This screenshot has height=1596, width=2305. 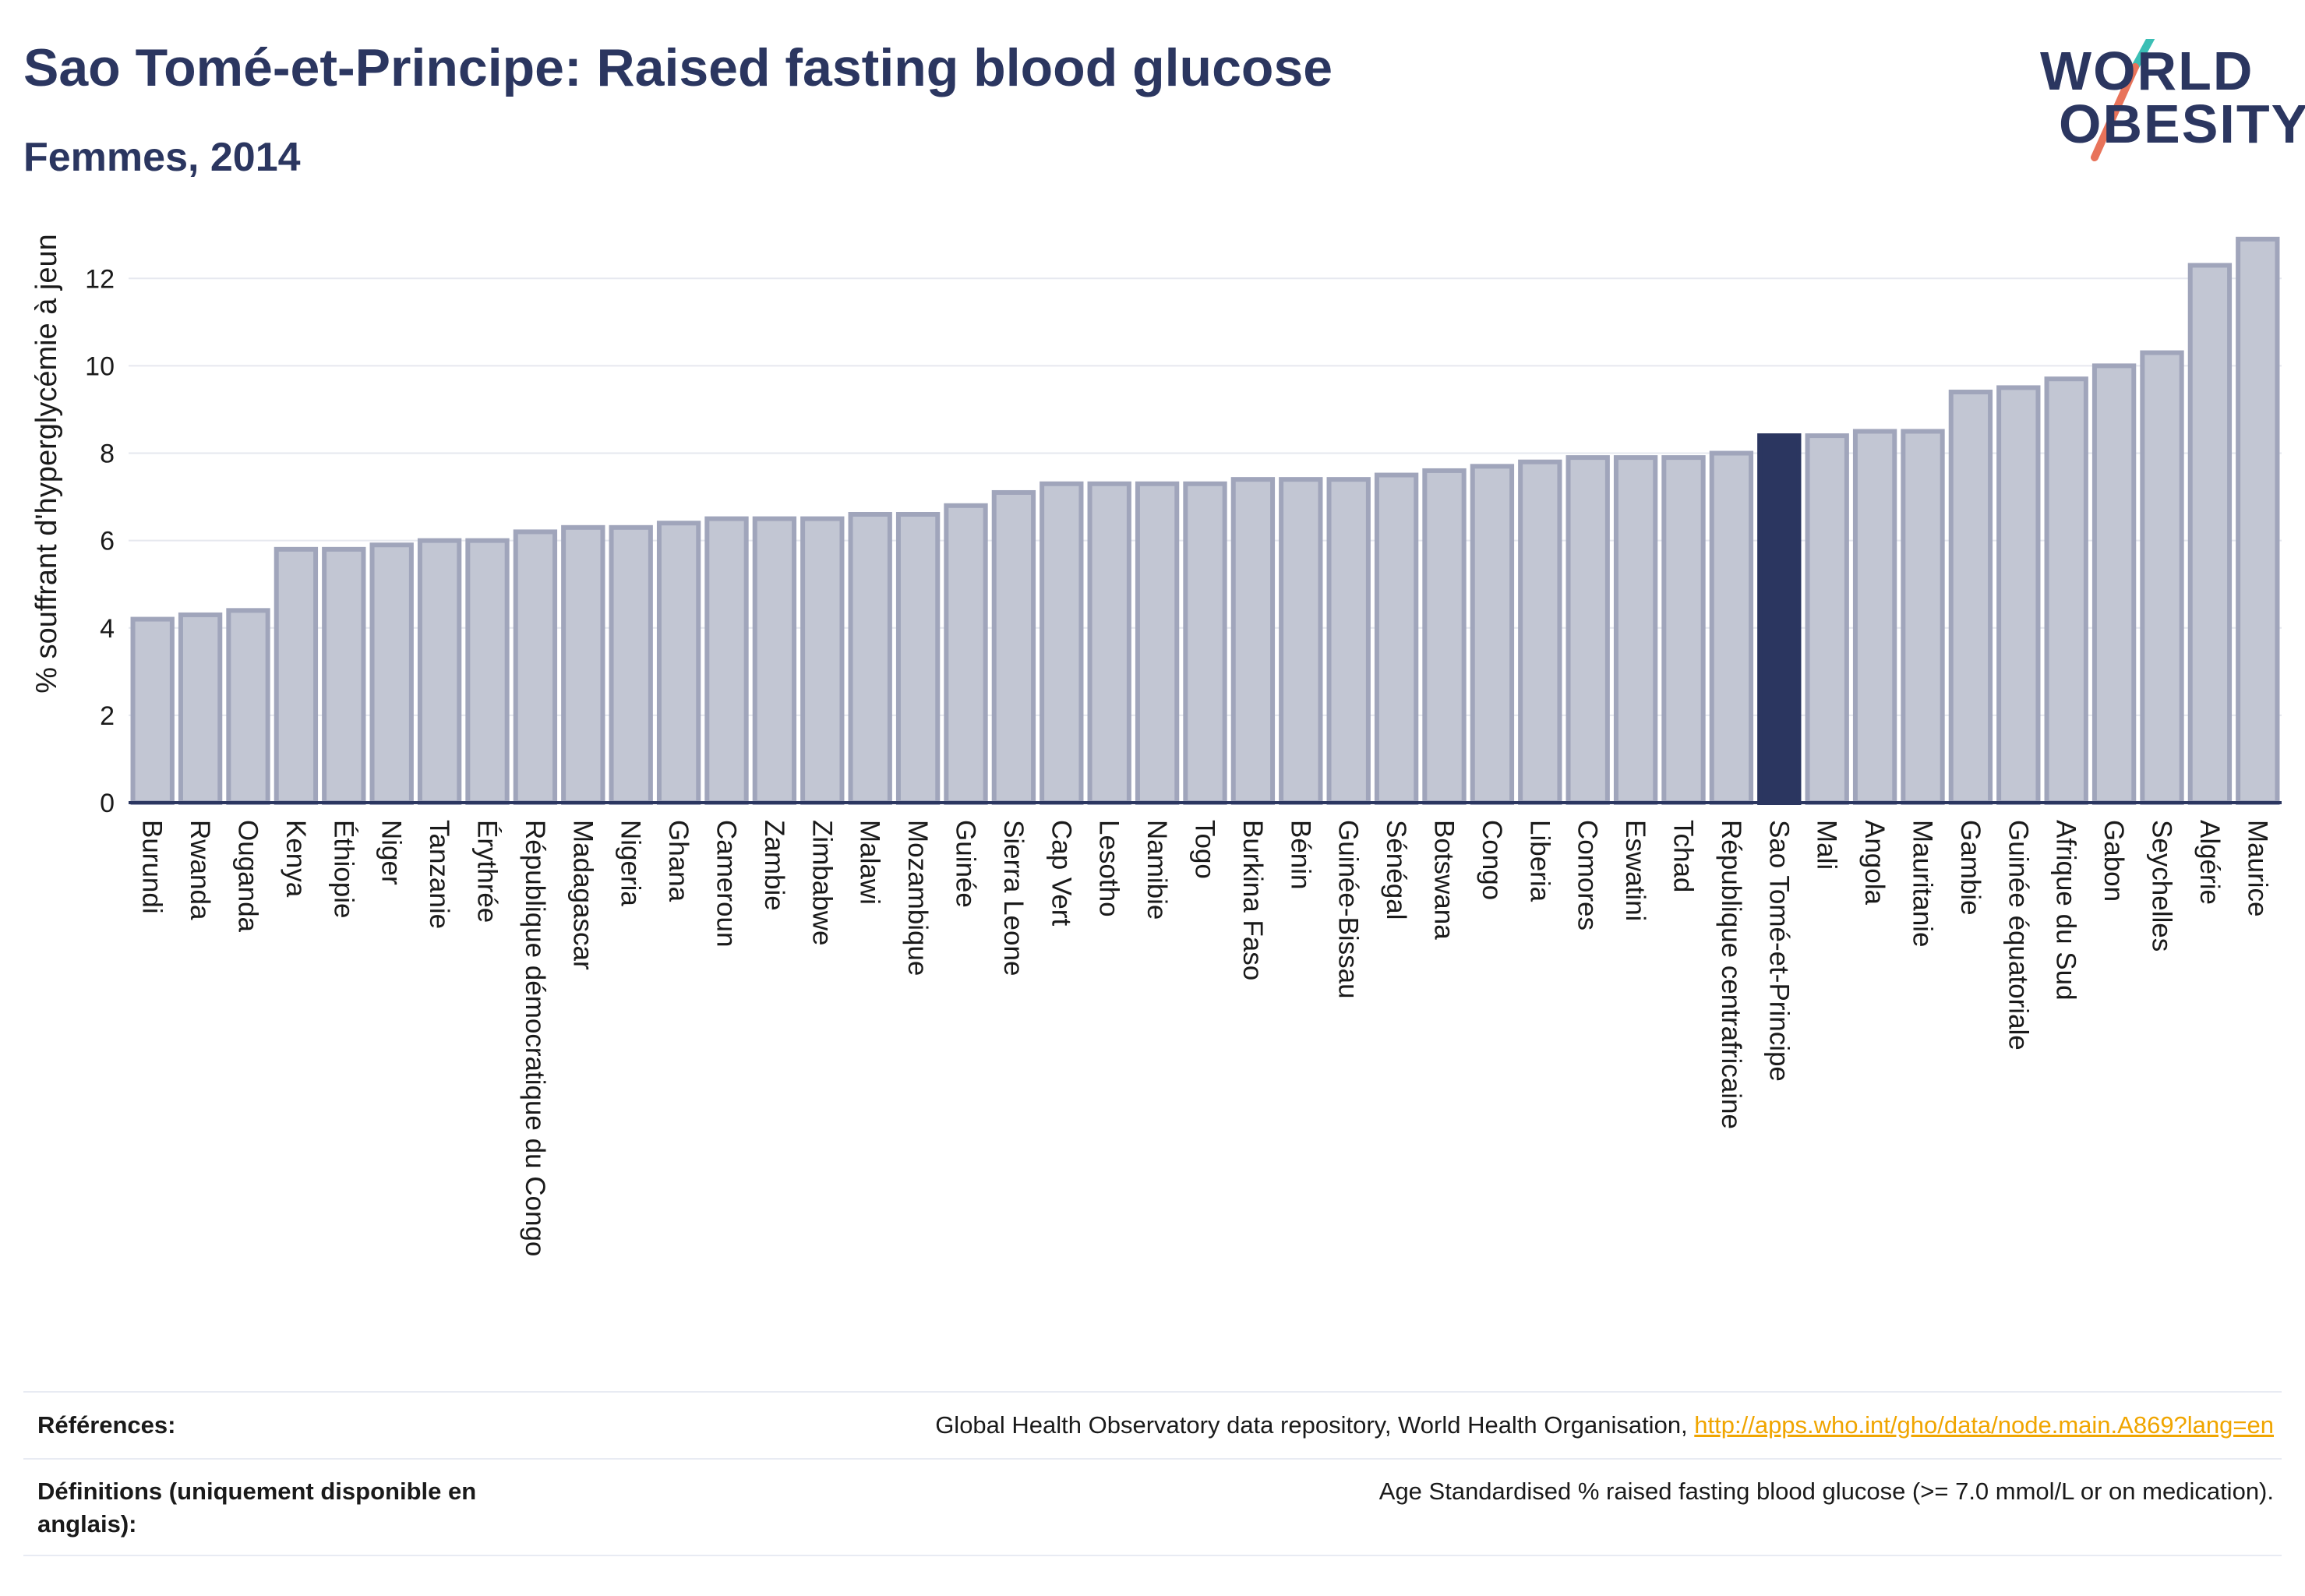 I want to click on references-label: Références:, so click(x=106, y=1425).